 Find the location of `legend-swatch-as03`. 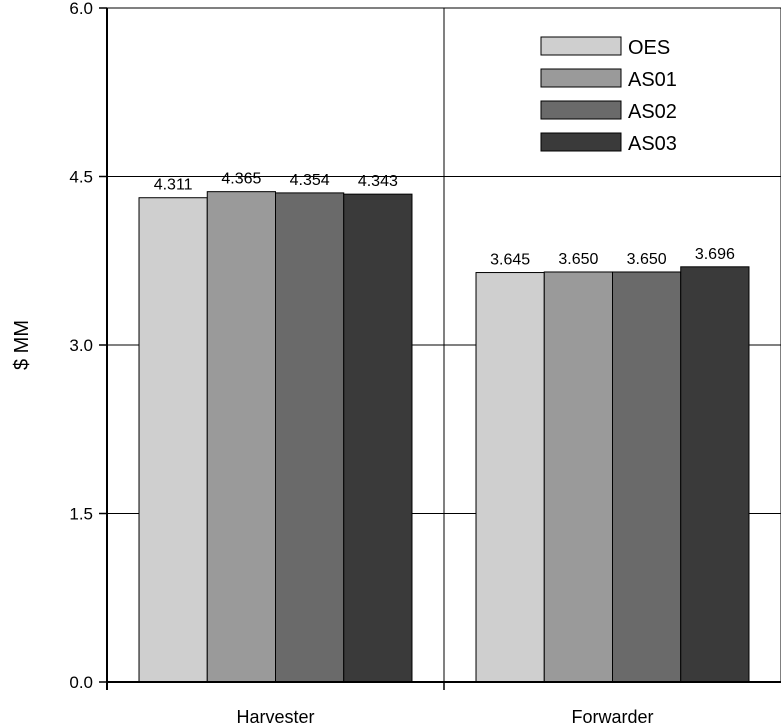

legend-swatch-as03 is located at coordinates (581, 142).